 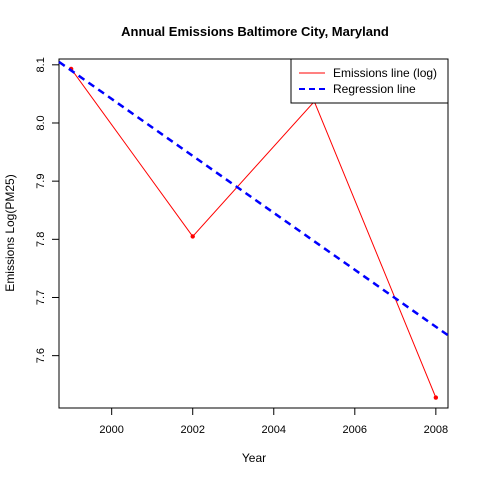 What do you see at coordinates (254, 458) in the screenshot?
I see `x-axis-label: Year` at bounding box center [254, 458].